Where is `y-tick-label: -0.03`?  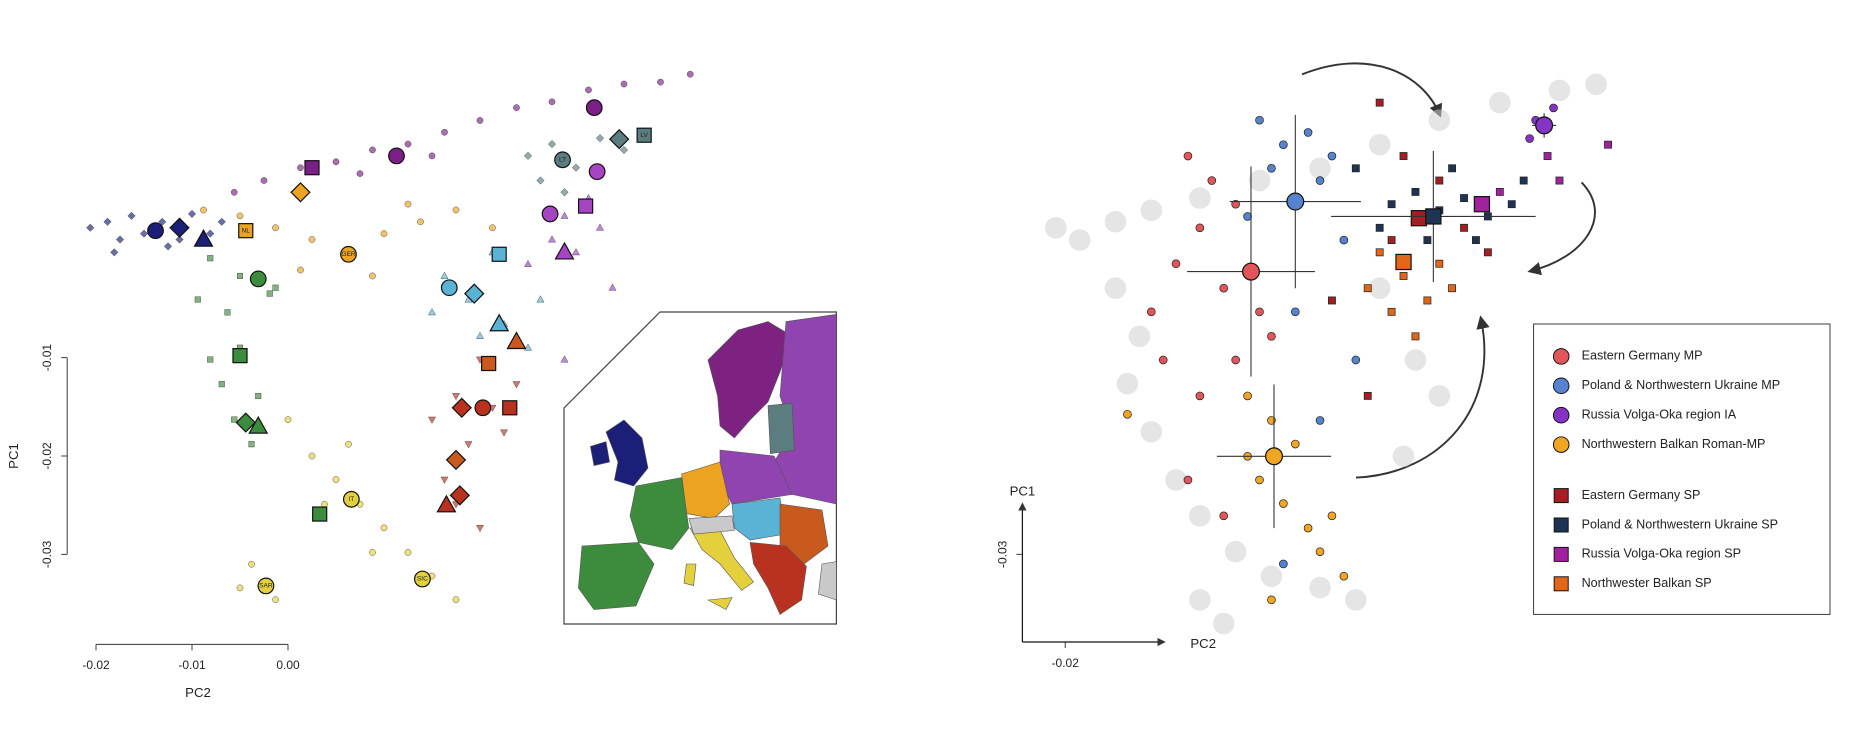
y-tick-label: -0.03 is located at coordinates (47, 554).